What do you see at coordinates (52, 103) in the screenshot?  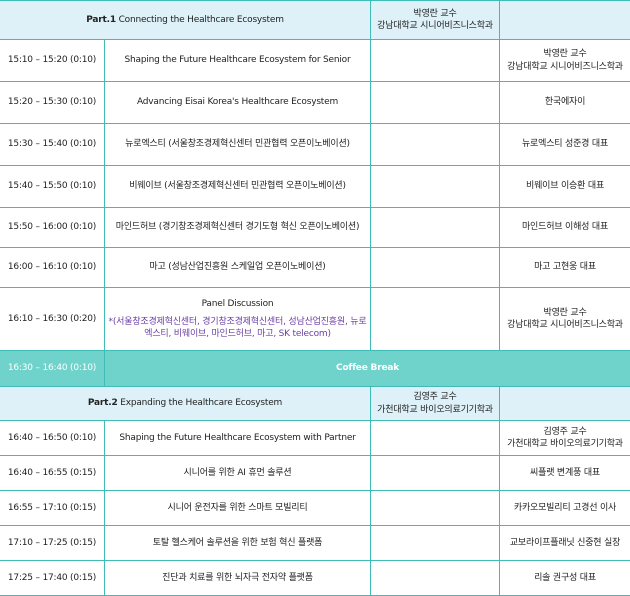 I see `time-cell: 15:20 – 15:30 (0:10)` at bounding box center [52, 103].